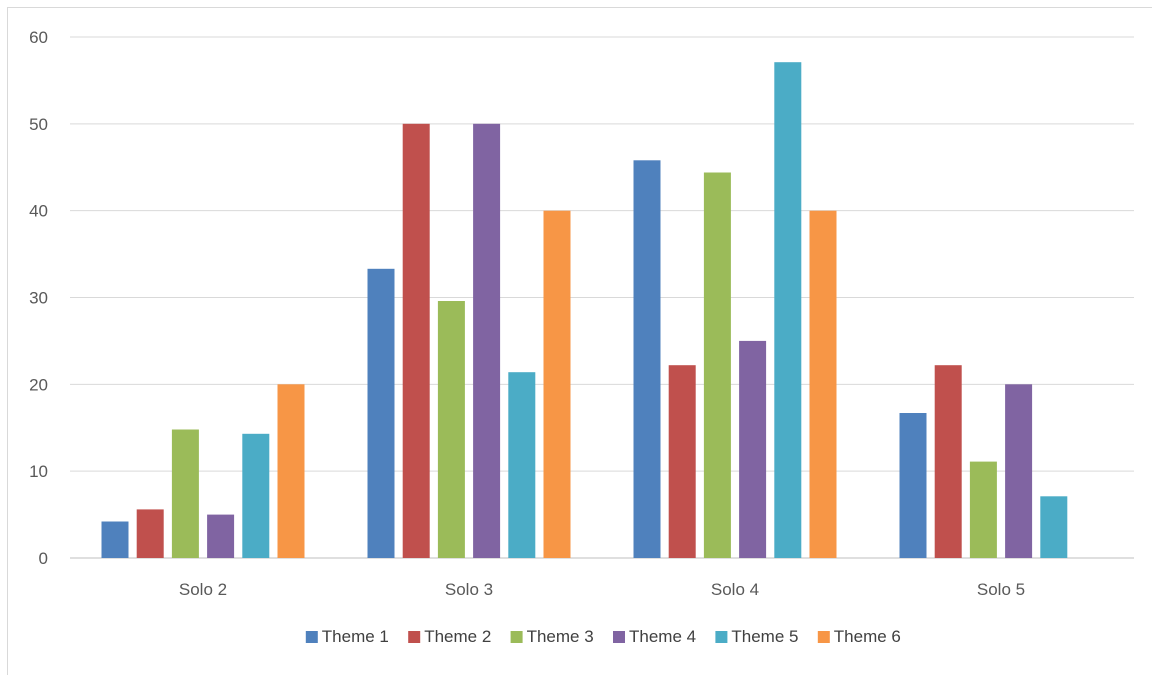 This screenshot has width=1152, height=675. Describe the element at coordinates (1001, 589) in the screenshot. I see `x-category-label: Solo 5` at that location.